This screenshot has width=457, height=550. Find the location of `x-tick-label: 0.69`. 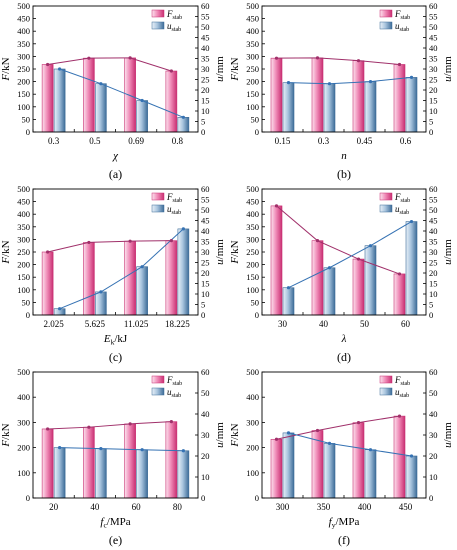

x-tick-label: 0.69 is located at coordinates (136, 141).